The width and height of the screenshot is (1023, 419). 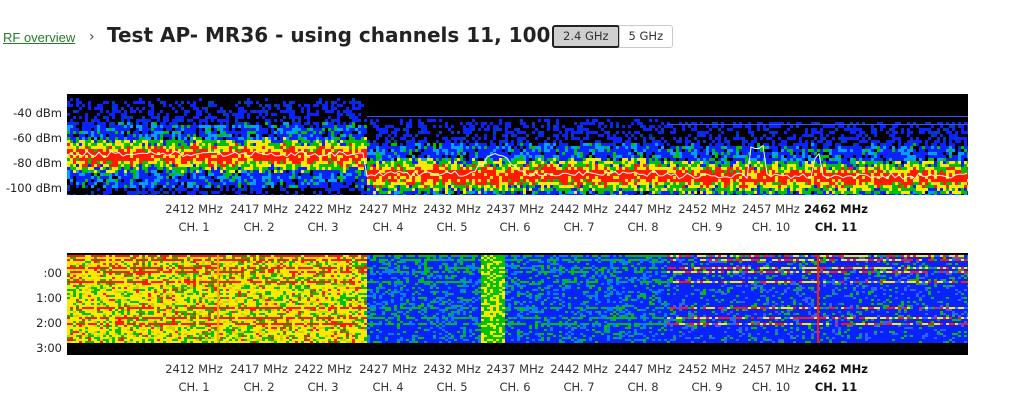 I want to click on band-toggle: 2.4 GHz 5 GHz, so click(x=613, y=36).